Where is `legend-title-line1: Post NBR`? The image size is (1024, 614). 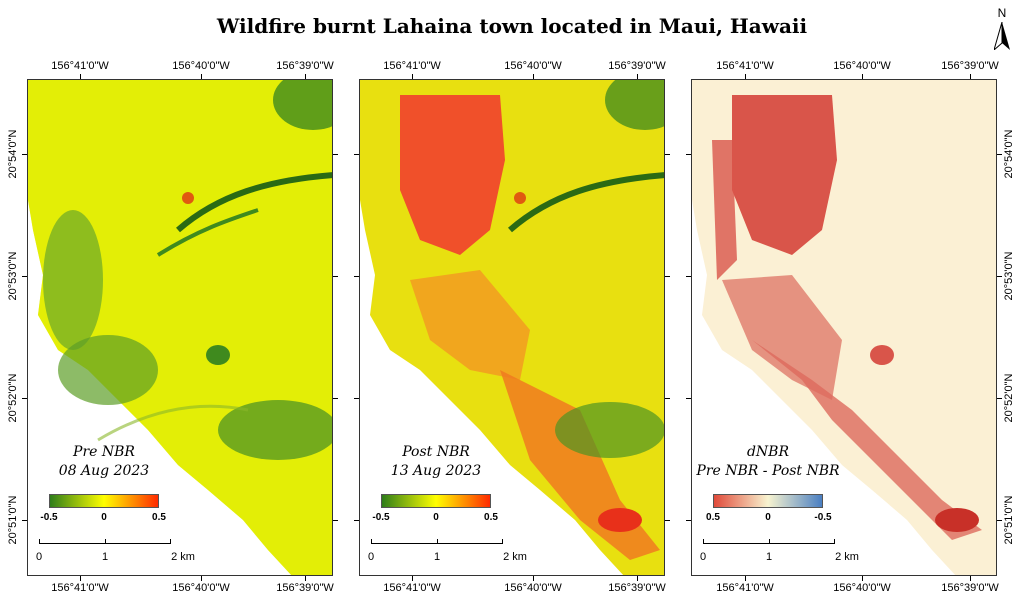 legend-title-line1: Post NBR is located at coordinates (436, 452).